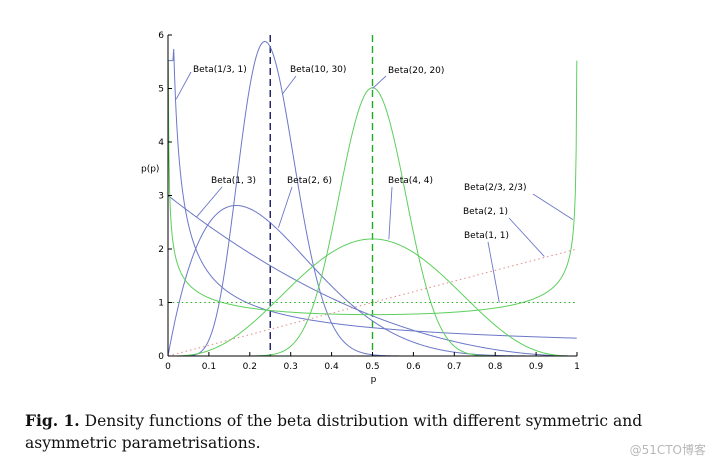 The height and width of the screenshot is (470, 720). Describe the element at coordinates (168, 367) in the screenshot. I see `x-tick-label: 0` at that location.